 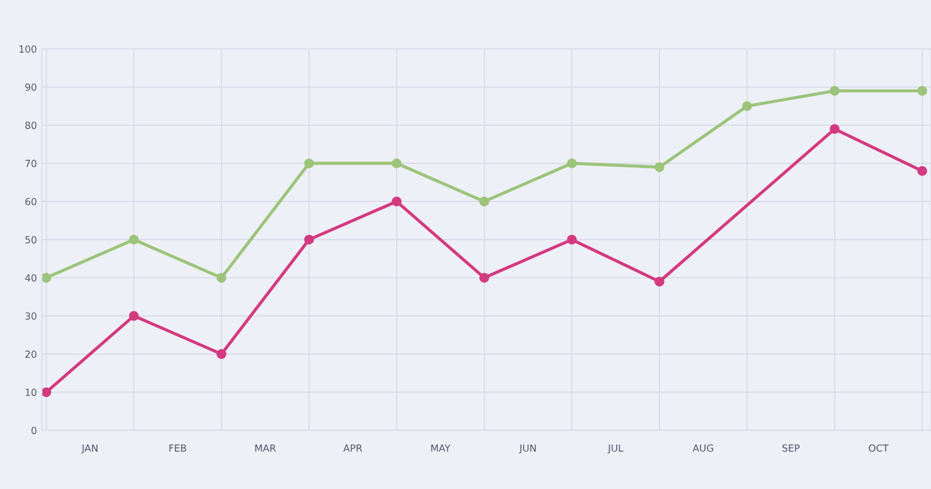 I want to click on y-tick-label: 20, so click(x=30, y=354).